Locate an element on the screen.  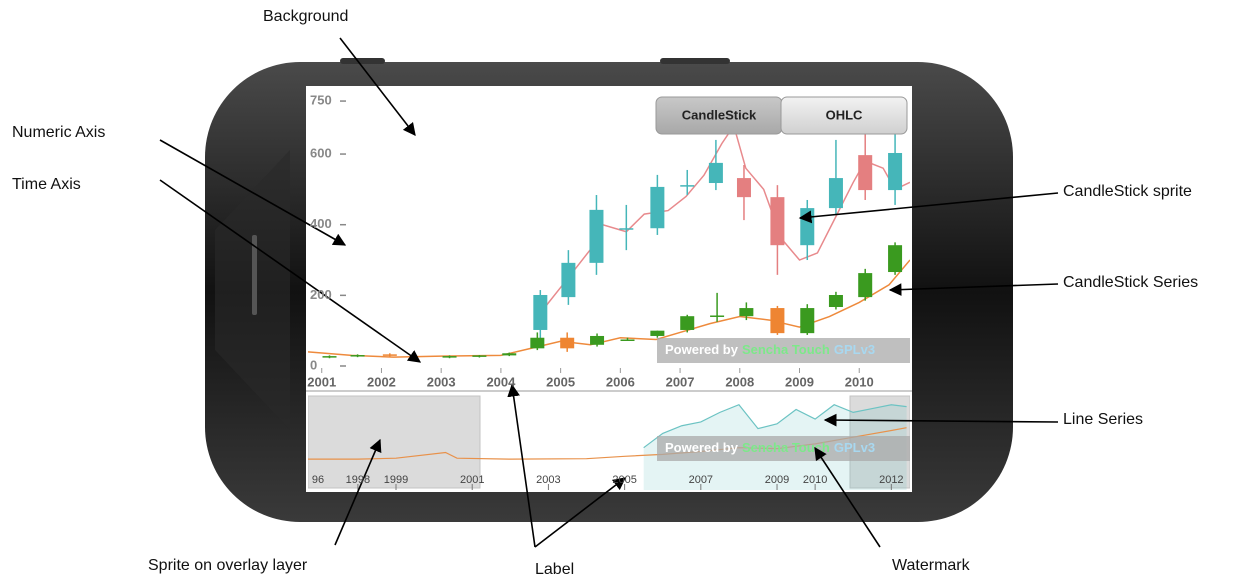
x-tick-label: 96 is located at coordinates (318, 480).